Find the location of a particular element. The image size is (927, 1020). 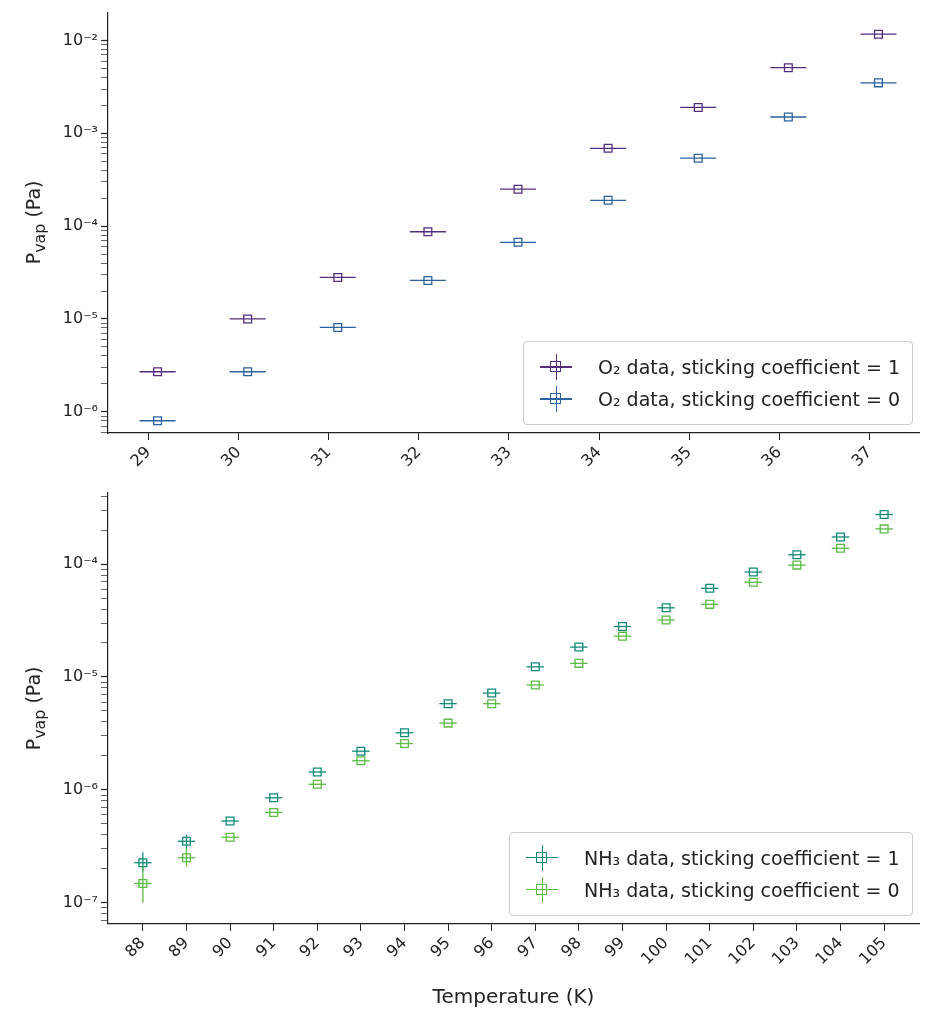

x-tick-label: 91 is located at coordinates (265, 946).